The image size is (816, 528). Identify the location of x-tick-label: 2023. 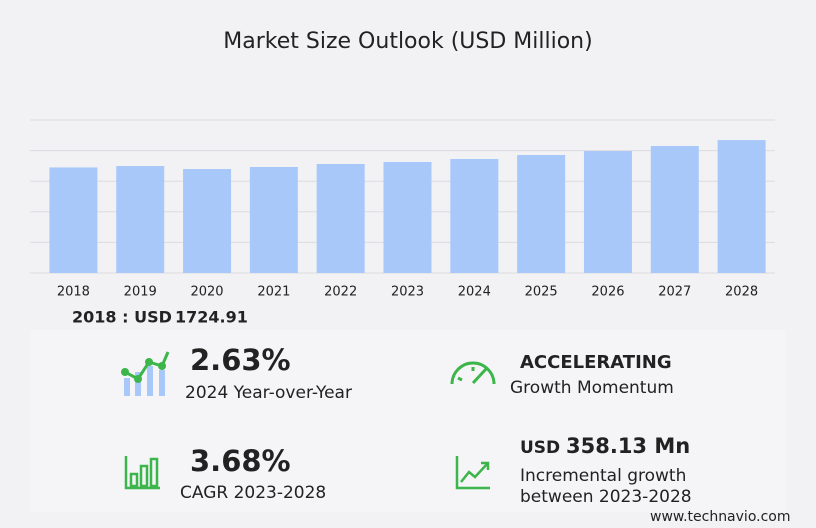
(407, 292).